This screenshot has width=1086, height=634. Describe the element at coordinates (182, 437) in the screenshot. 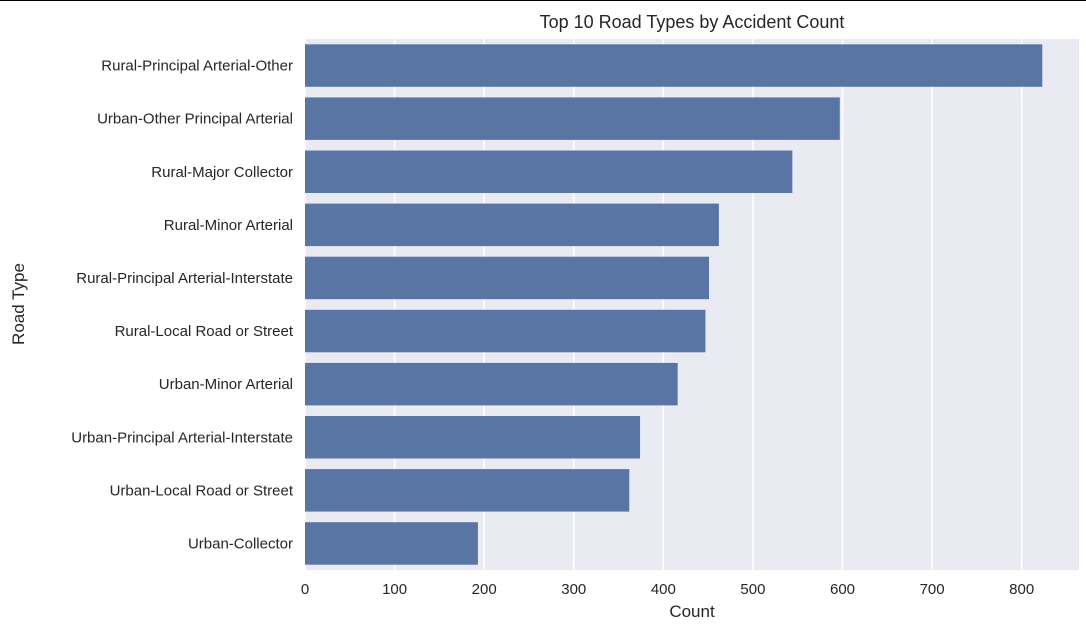

I see `y-tick-label: Urban-Principal Arterial-Interstate` at that location.